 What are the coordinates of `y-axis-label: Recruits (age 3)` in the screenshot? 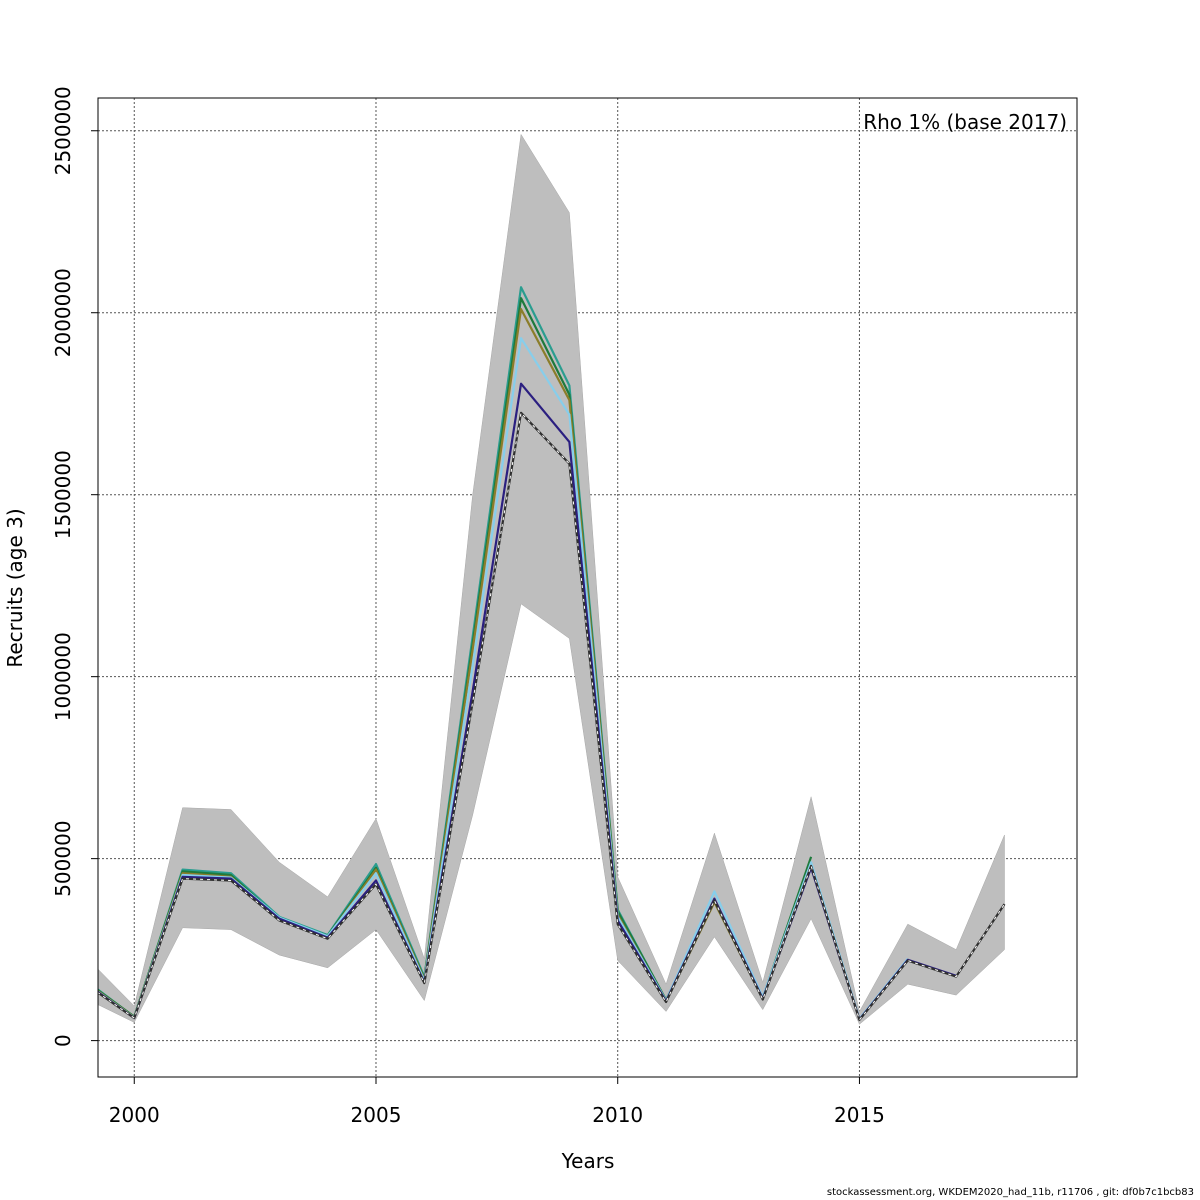 It's located at (15, 587).